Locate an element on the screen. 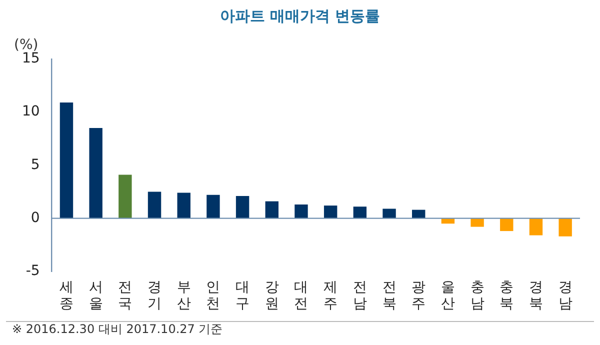 The height and width of the screenshot is (345, 600). x-tick-label: 강원 is located at coordinates (271, 295).